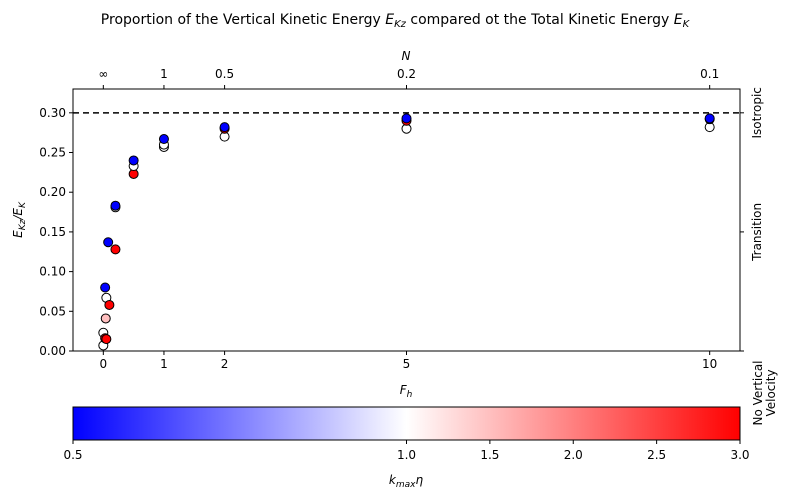 The width and height of the screenshot is (790, 498). What do you see at coordinates (52, 351) in the screenshot?
I see `y-tick-label: 0.00` at bounding box center [52, 351].